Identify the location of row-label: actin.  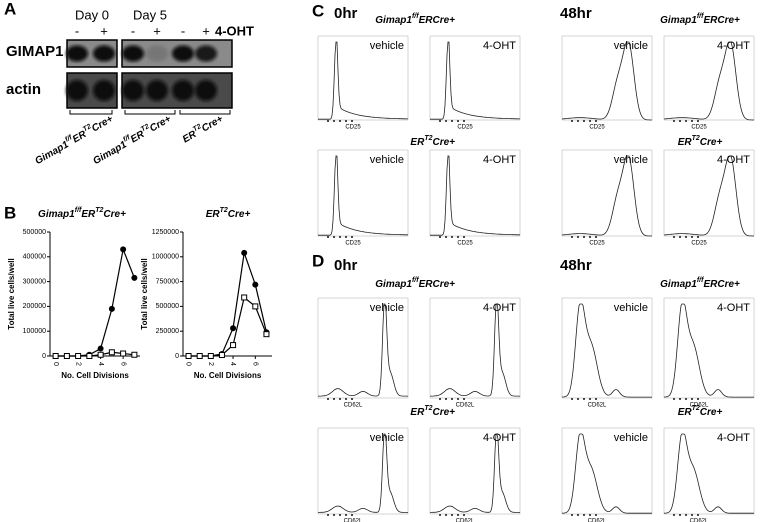
(23, 89).